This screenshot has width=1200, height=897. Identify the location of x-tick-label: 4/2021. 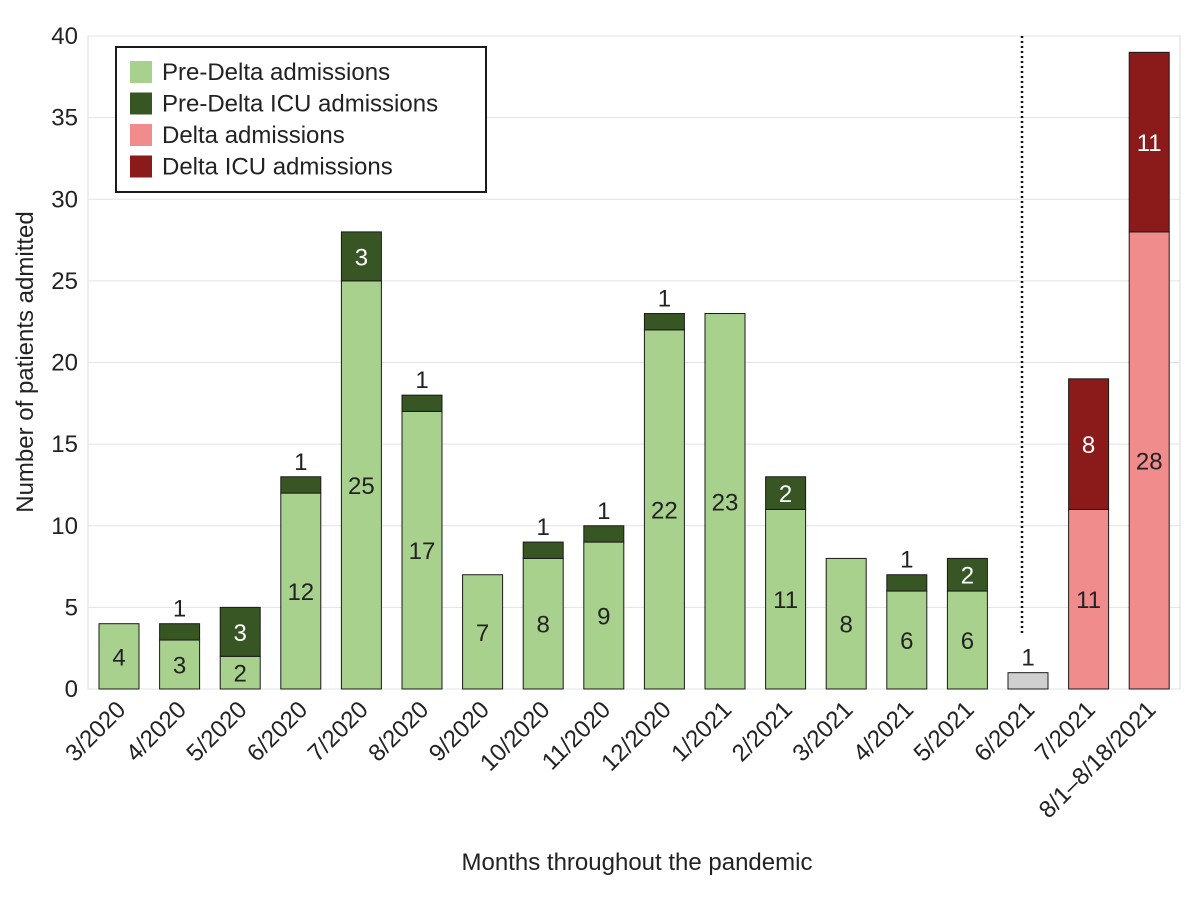
(883, 731).